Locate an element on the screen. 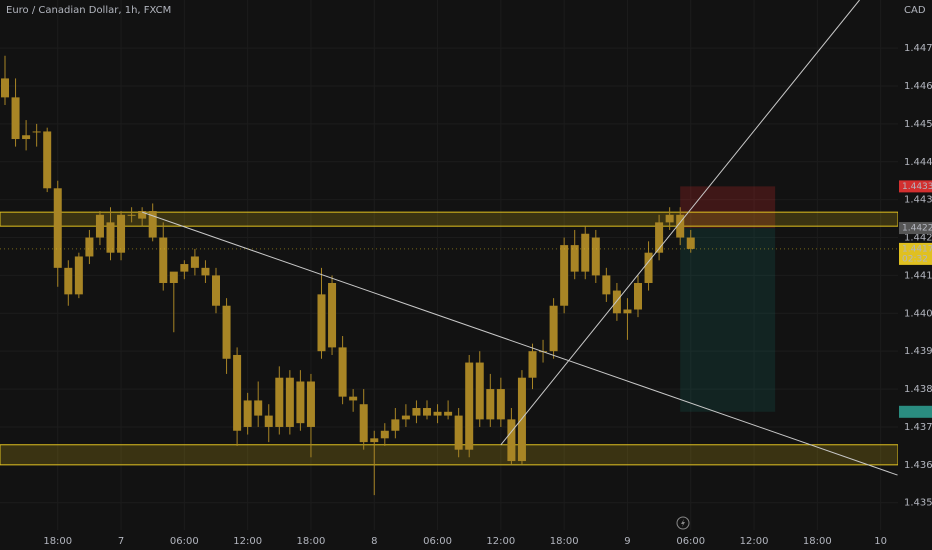 The height and width of the screenshot is (550, 932). stop-zone is located at coordinates (728, 207).